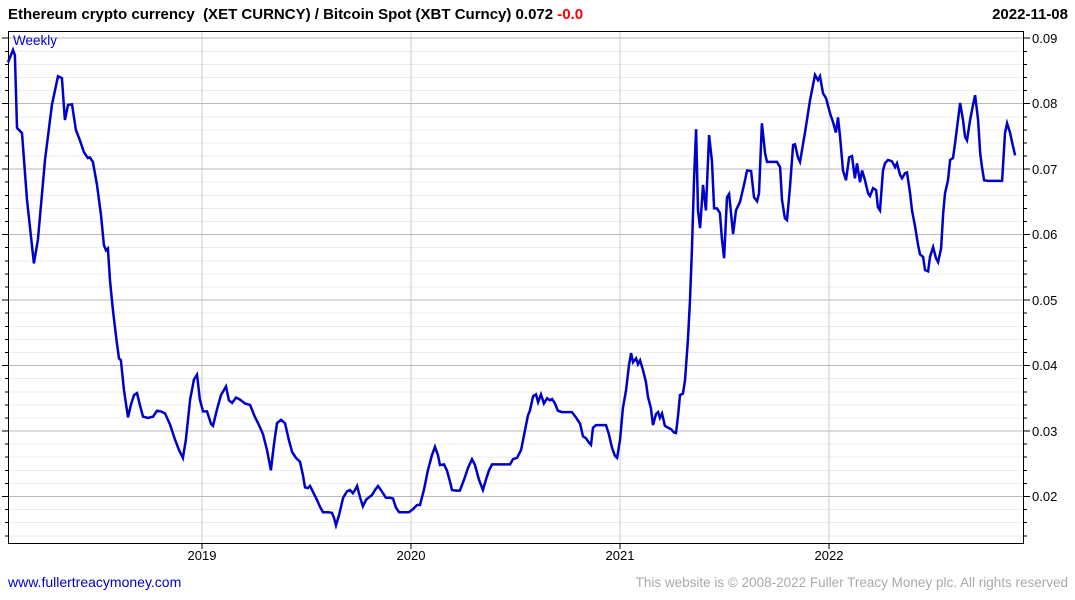 The height and width of the screenshot is (600, 1075). Describe the element at coordinates (411, 555) in the screenshot. I see `x-axis-label: 2020` at that location.